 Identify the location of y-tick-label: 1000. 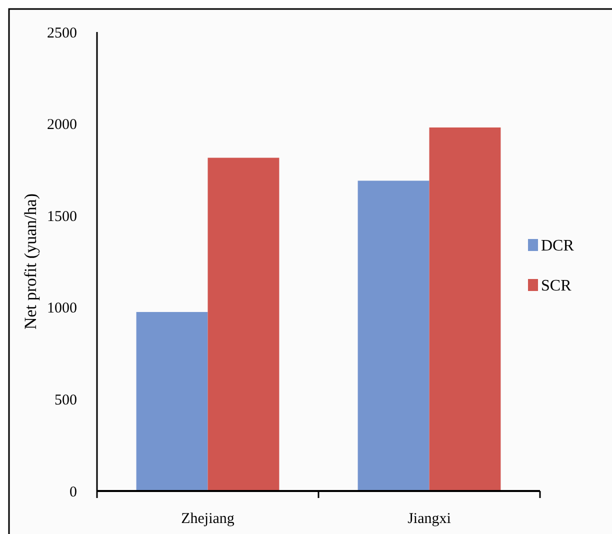
(62, 308).